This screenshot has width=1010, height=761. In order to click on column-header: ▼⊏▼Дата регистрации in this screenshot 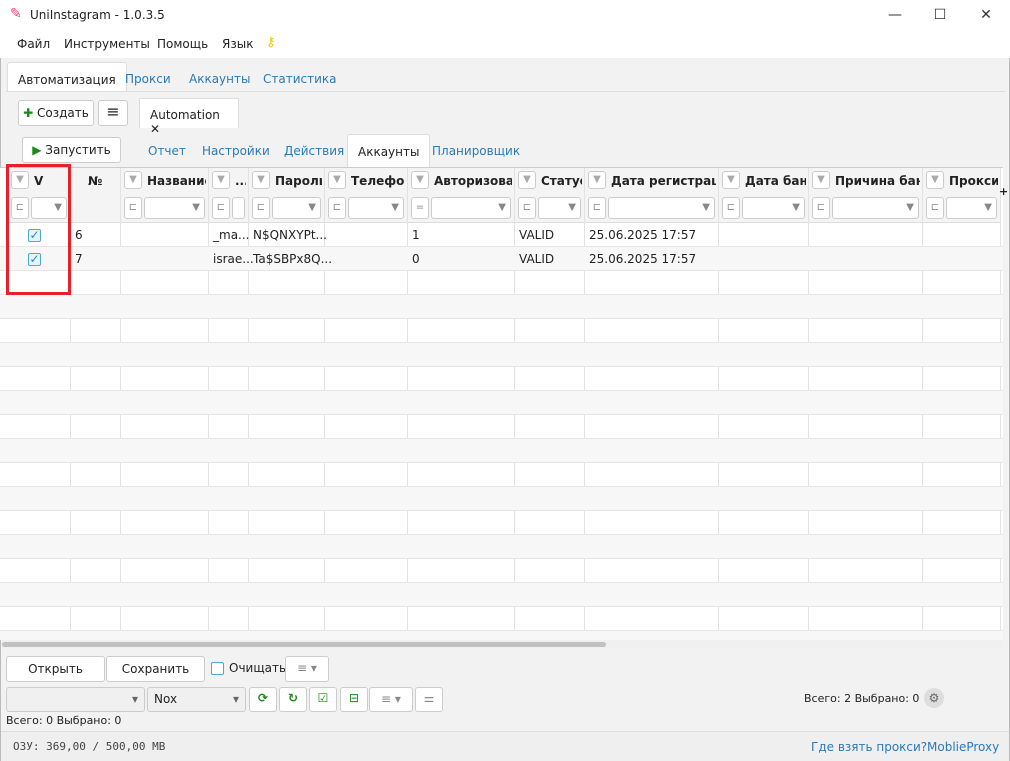, I will do `click(651, 195)`.